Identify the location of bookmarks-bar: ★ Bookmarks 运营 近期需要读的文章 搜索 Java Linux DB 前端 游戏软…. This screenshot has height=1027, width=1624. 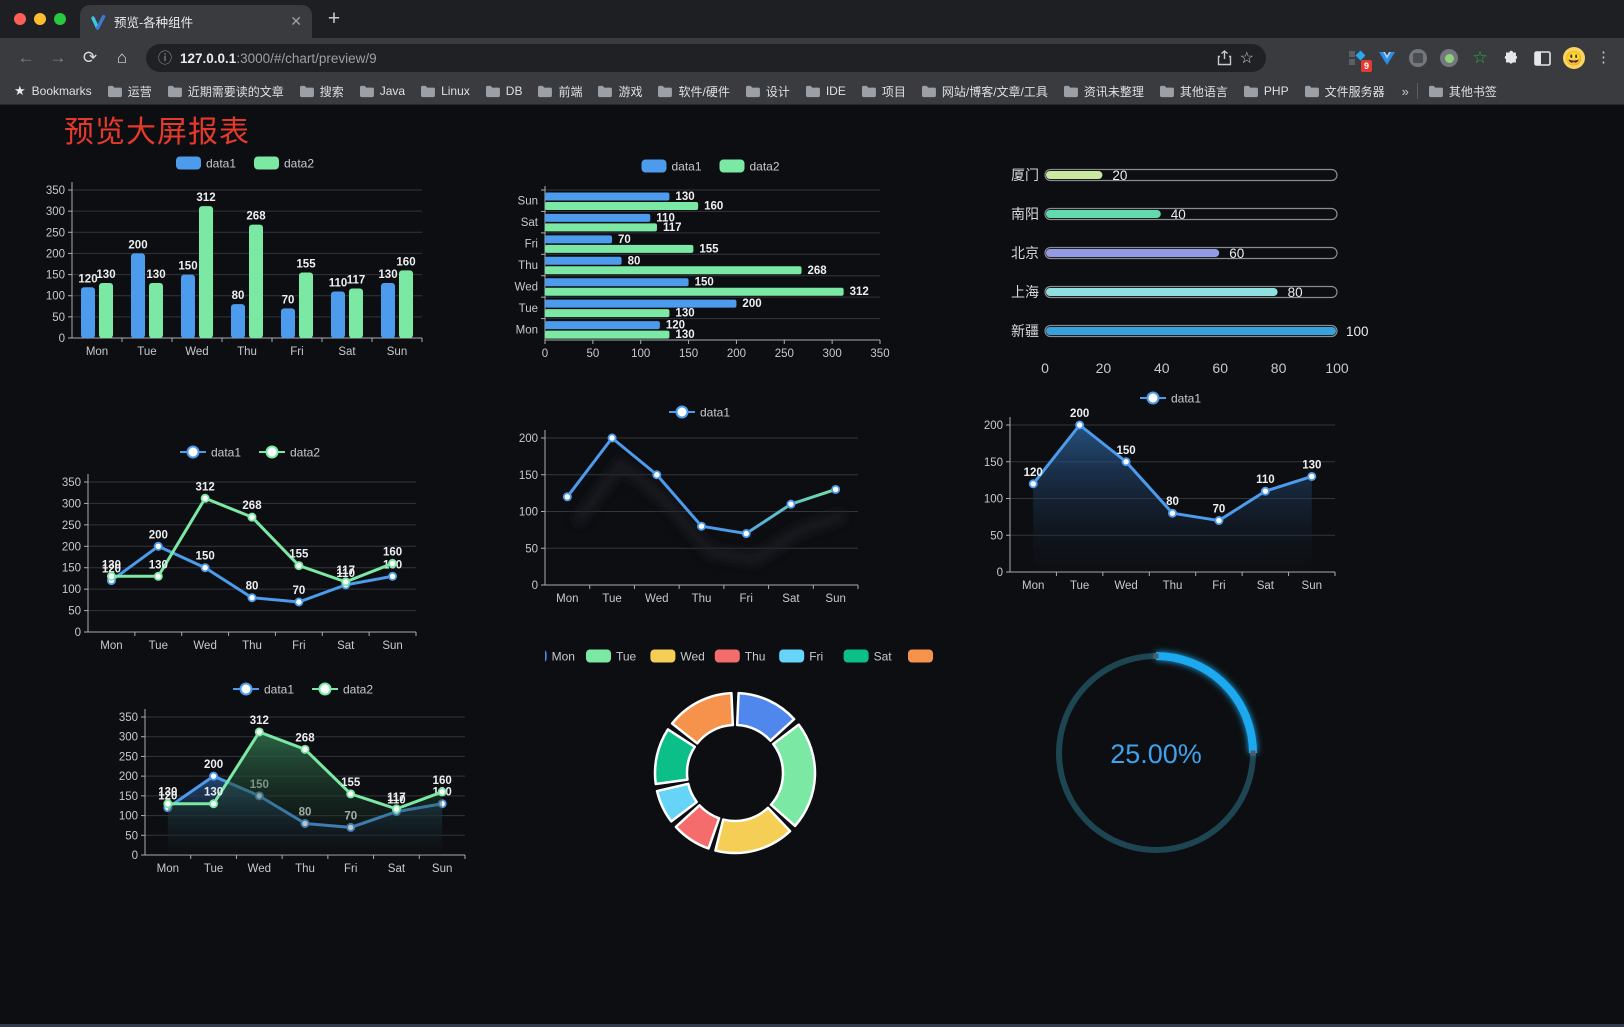
(812, 91).